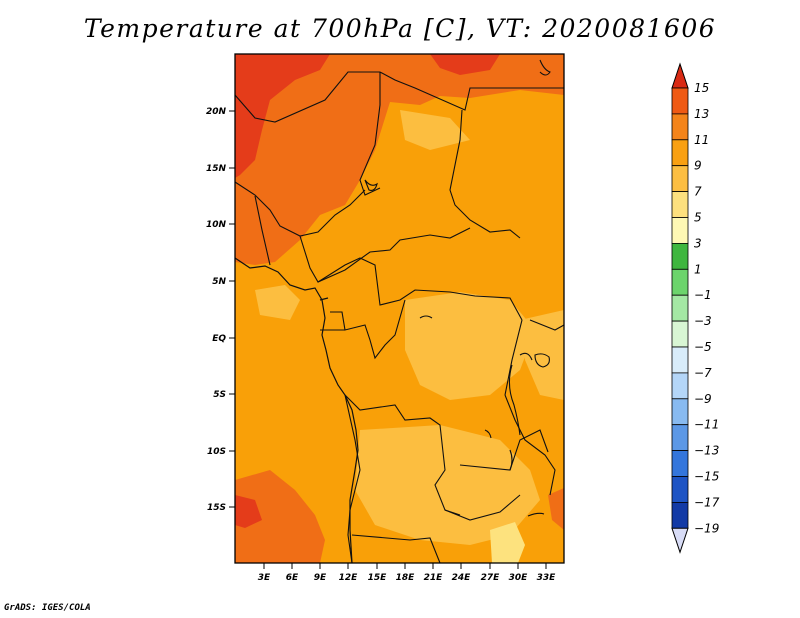 The width and height of the screenshot is (800, 618). What do you see at coordinates (698, 218) in the screenshot?
I see `colorbar-label: 5` at bounding box center [698, 218].